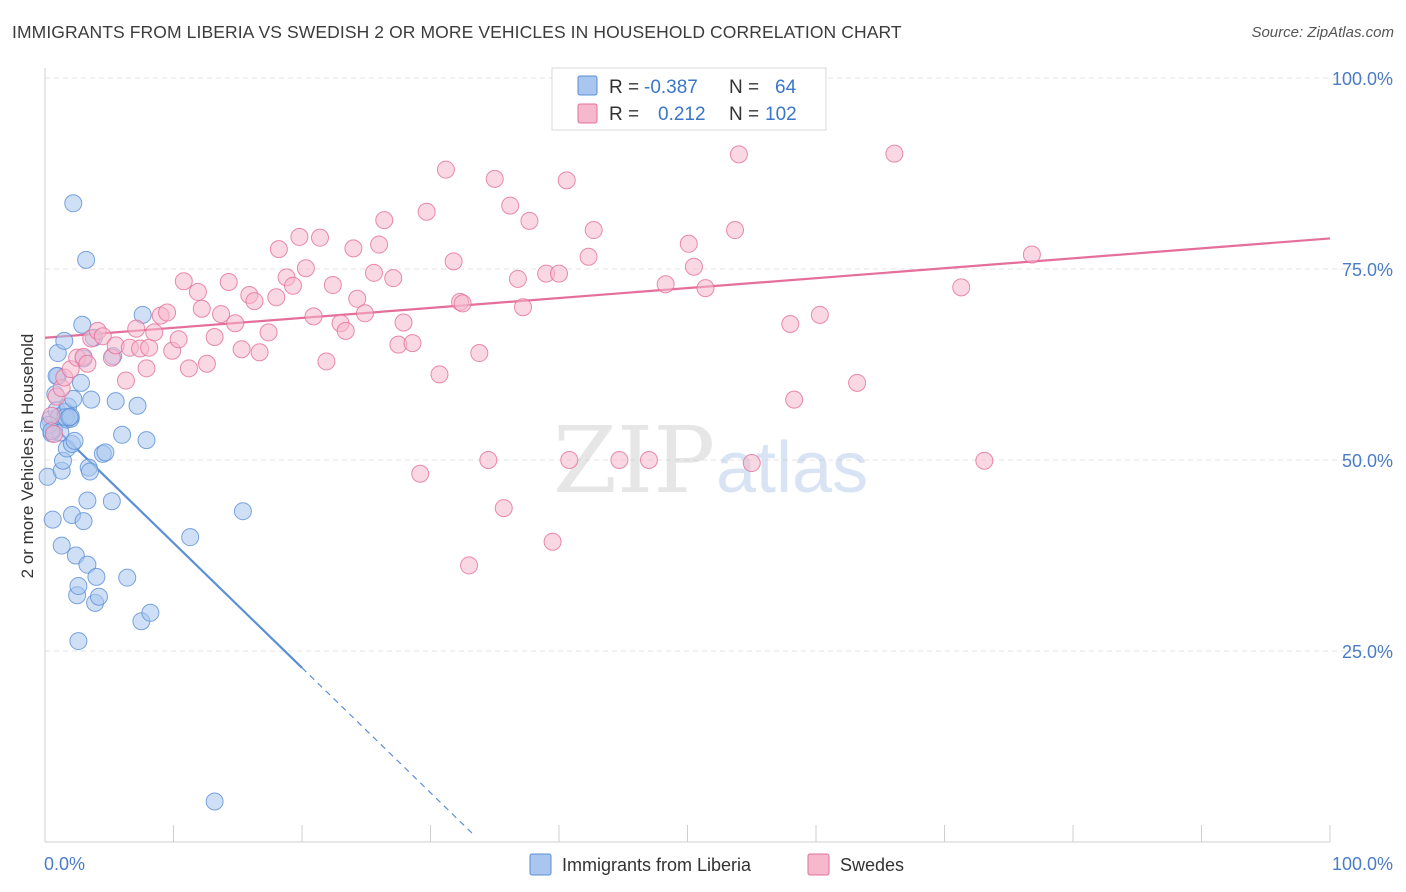 This screenshot has height=892, width=1406. Describe the element at coordinates (744, 114) in the screenshot. I see `legend-n-label-2: N =` at that location.